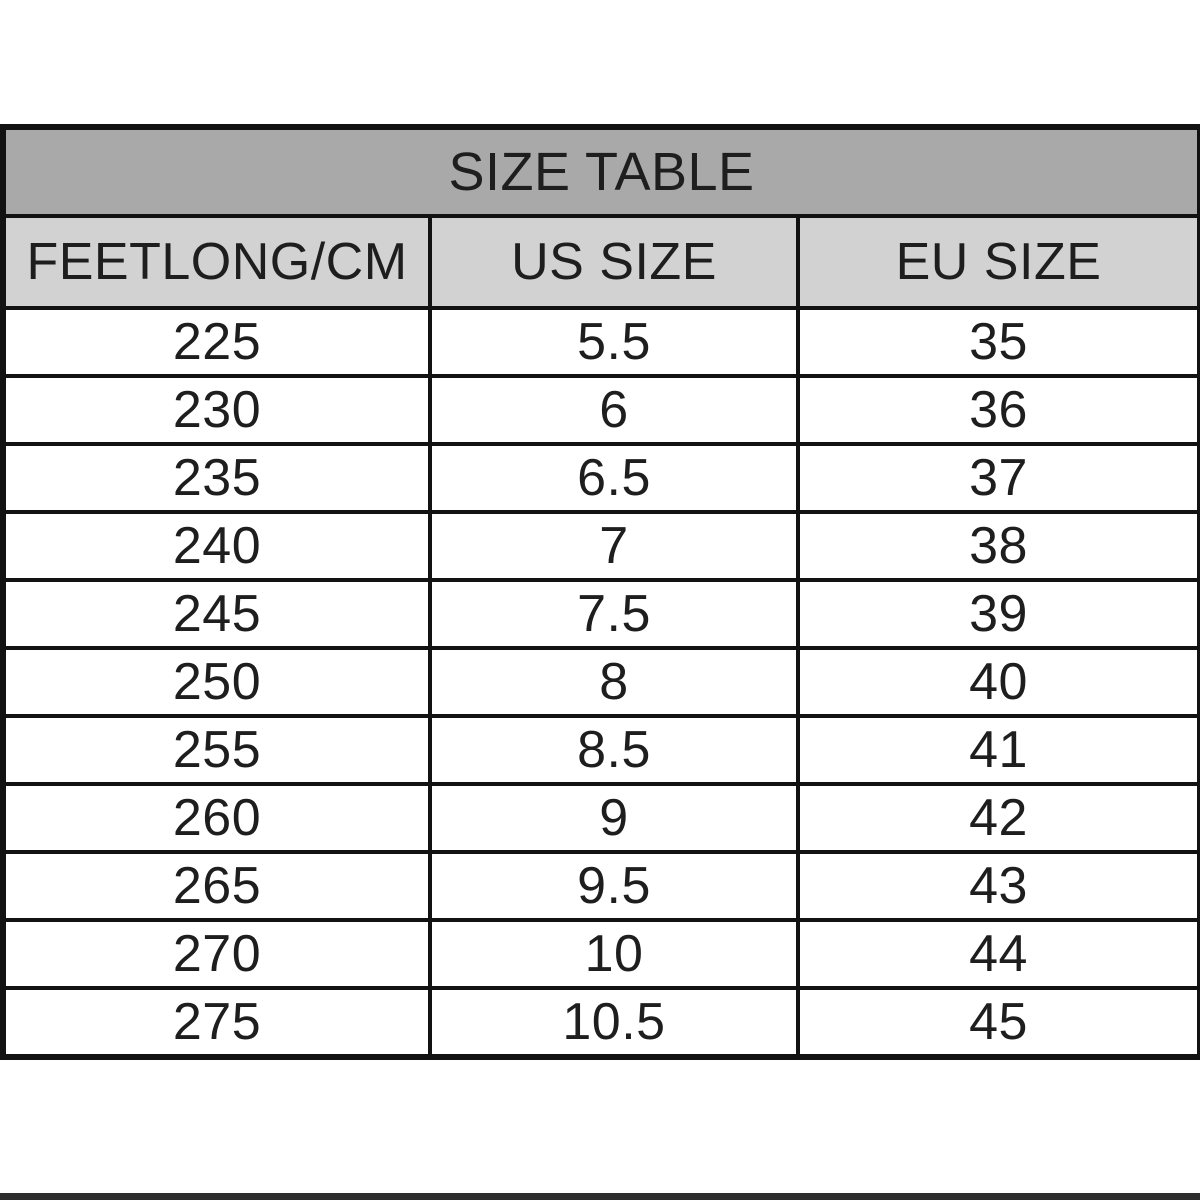  I want to click on table-row: 250 8 40, so click(600, 682).